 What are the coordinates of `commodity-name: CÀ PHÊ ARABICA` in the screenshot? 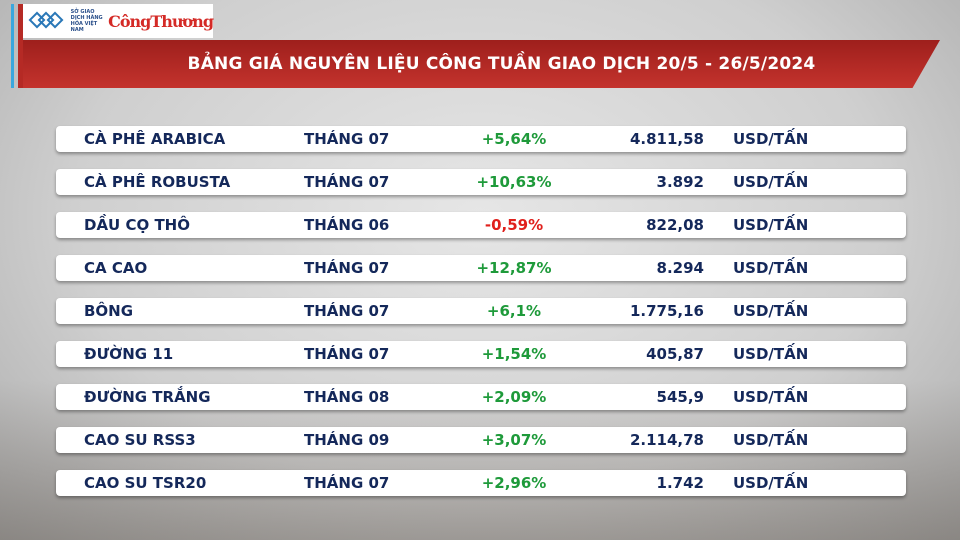 It's located at (155, 139).